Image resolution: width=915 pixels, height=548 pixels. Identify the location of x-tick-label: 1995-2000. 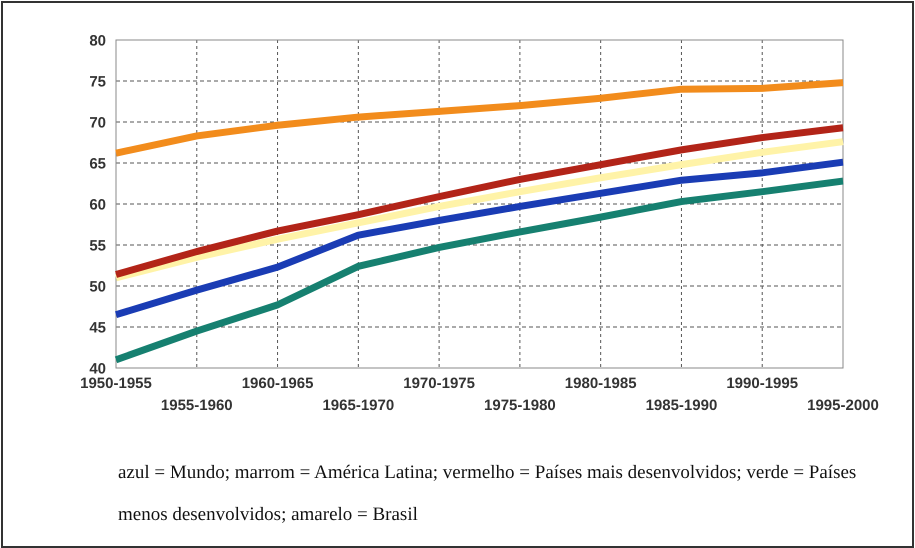
(843, 405).